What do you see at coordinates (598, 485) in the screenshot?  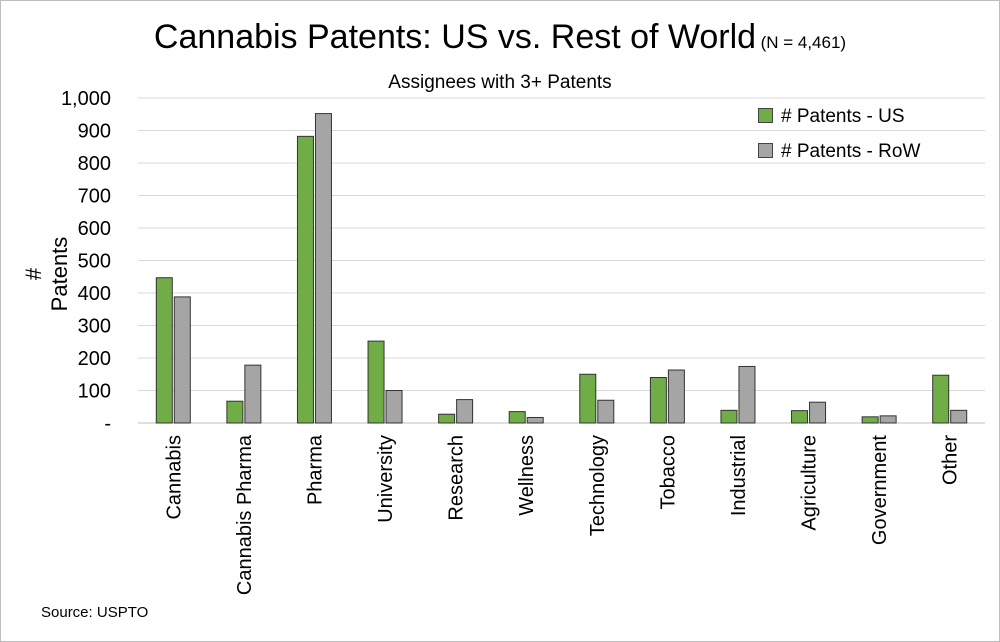 I see `x-tick-label: Technology` at bounding box center [598, 485].